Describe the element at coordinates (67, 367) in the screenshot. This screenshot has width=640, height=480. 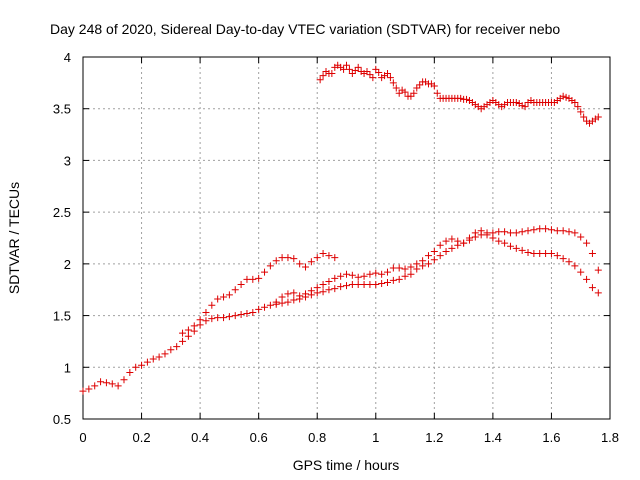
I see `y-tick-label: 1` at that location.